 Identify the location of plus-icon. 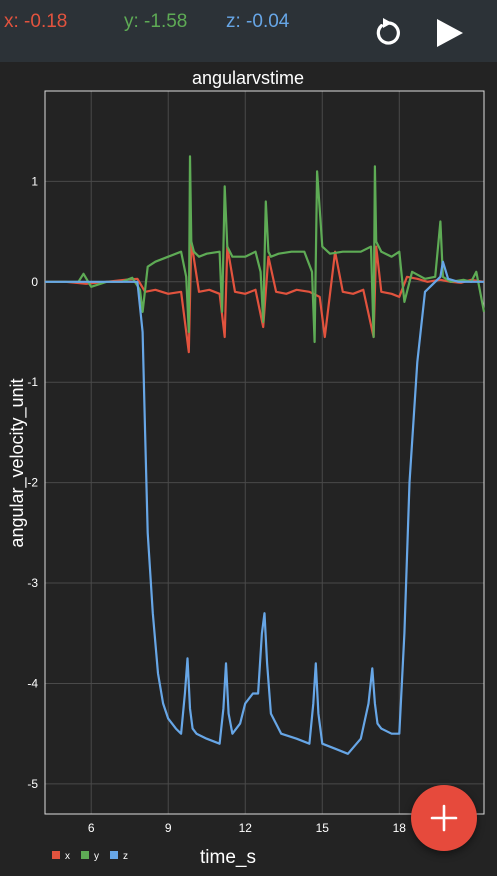
(444, 818).